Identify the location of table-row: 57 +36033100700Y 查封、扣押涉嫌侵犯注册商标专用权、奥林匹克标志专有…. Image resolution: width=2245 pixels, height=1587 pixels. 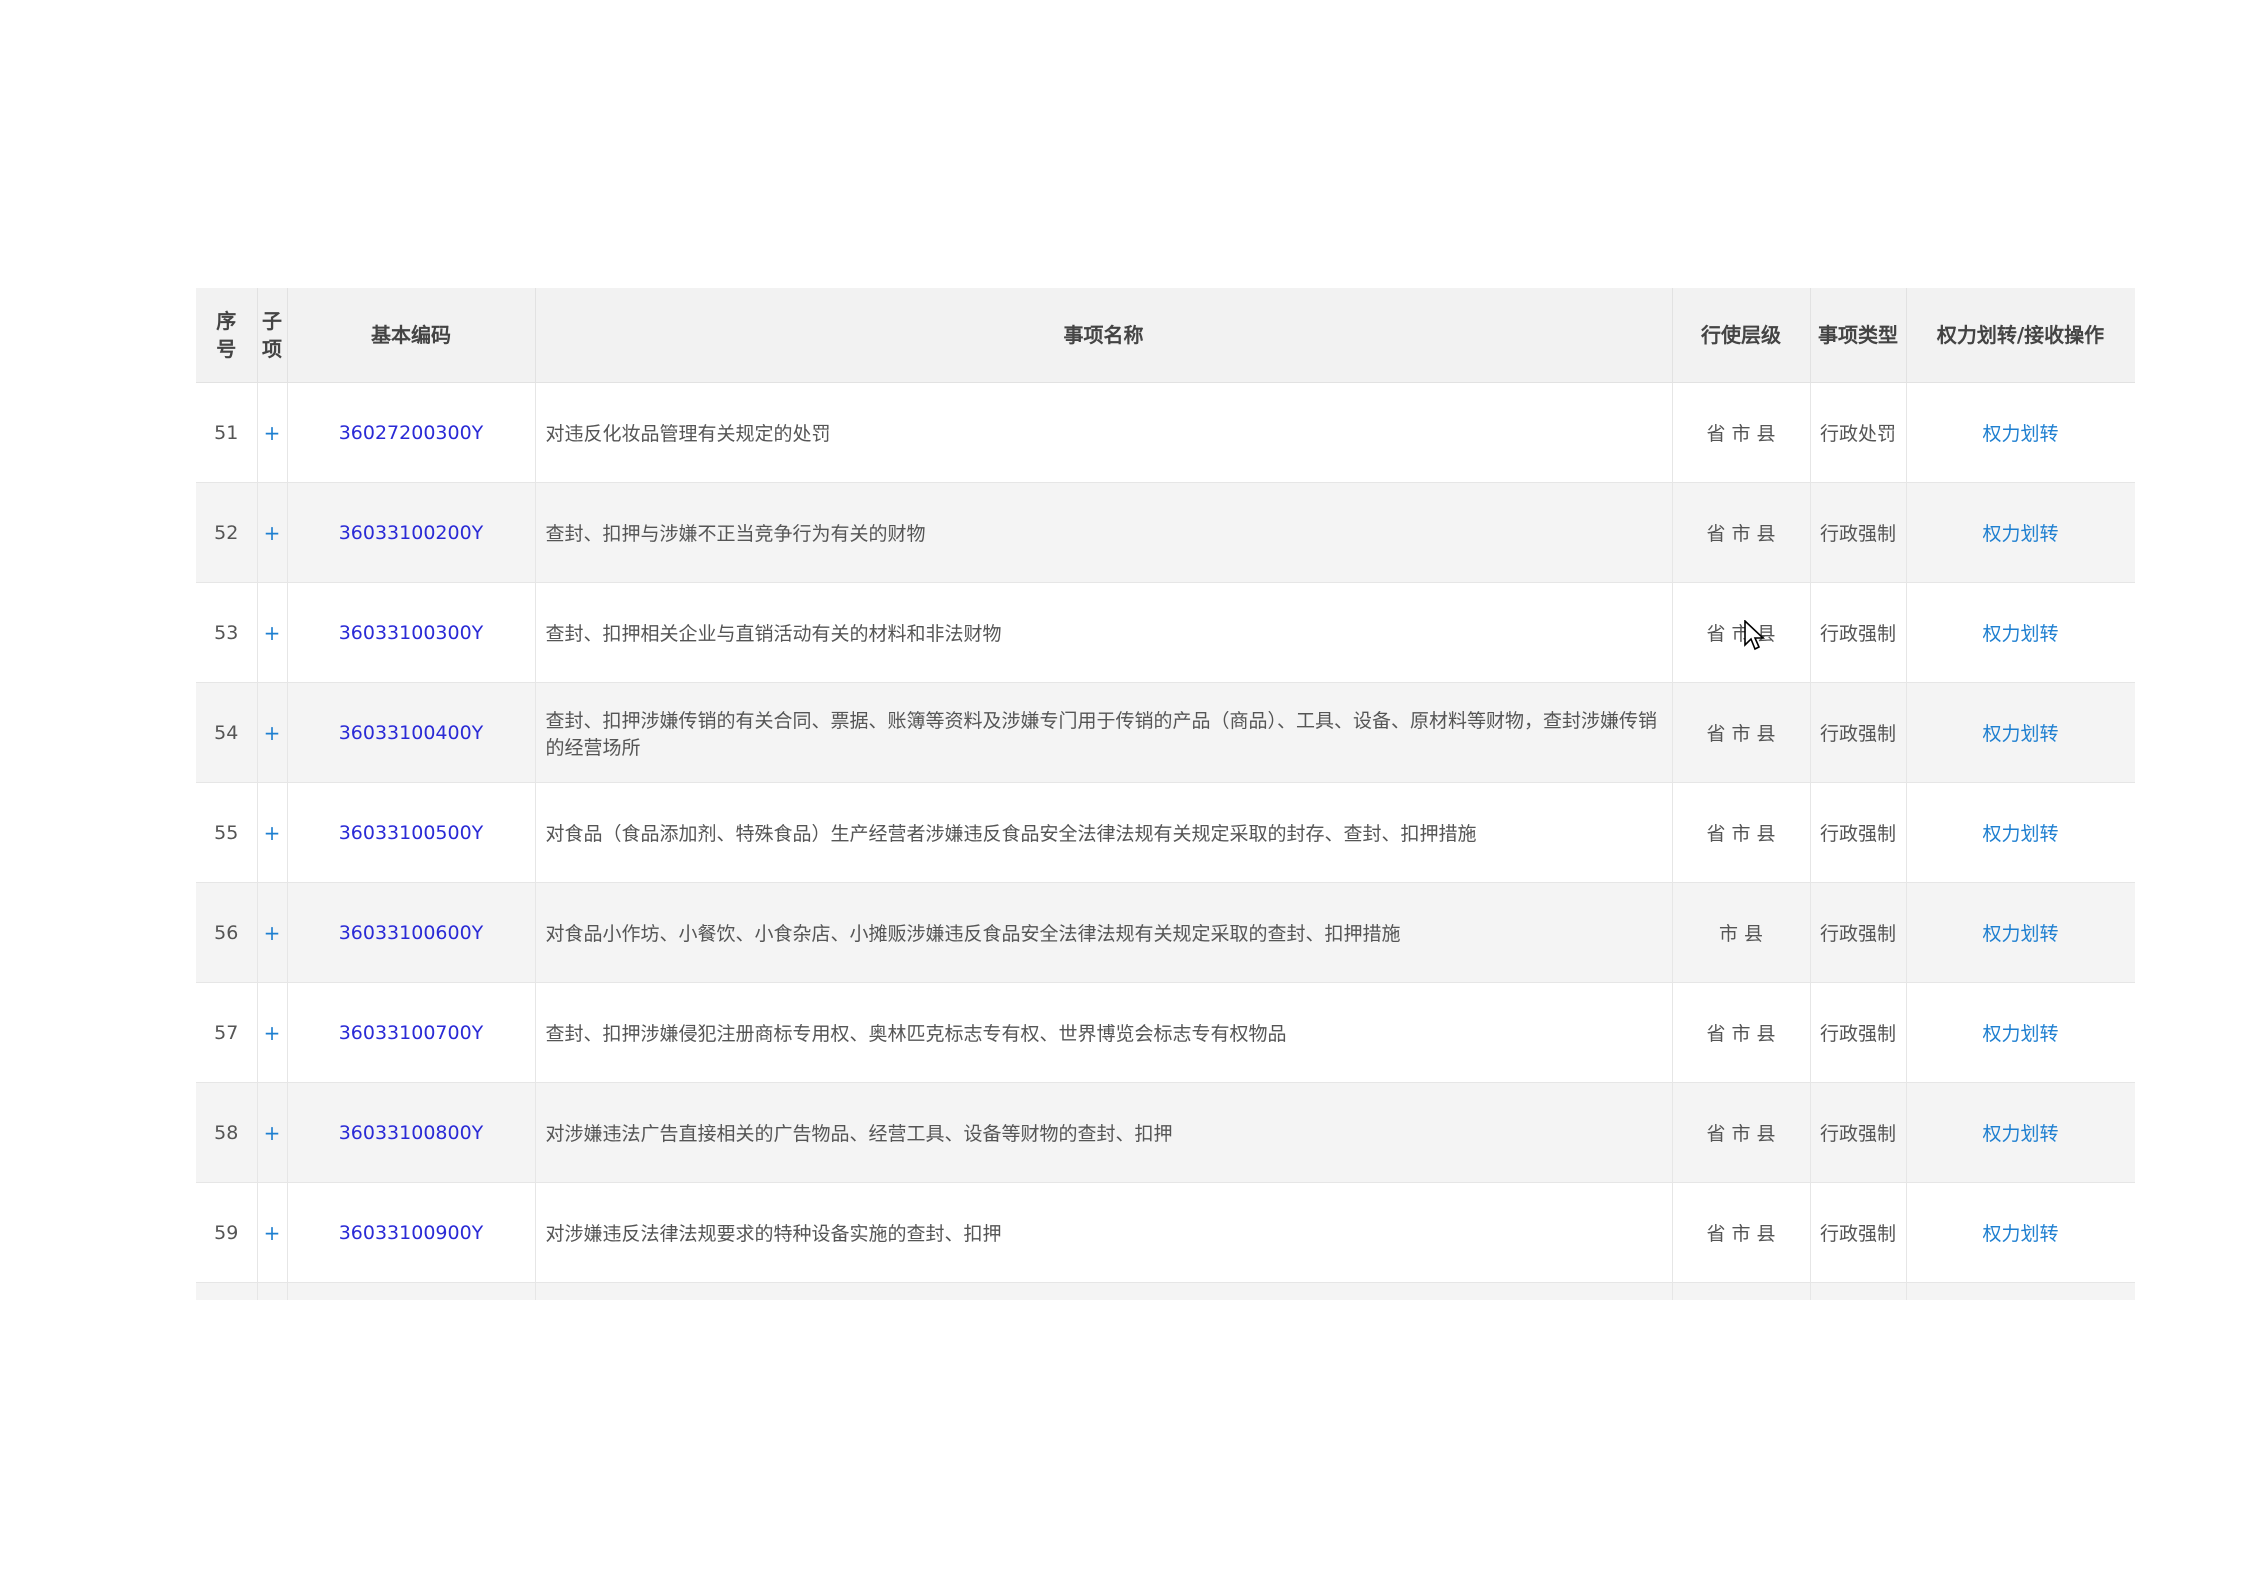
(1165, 1032).